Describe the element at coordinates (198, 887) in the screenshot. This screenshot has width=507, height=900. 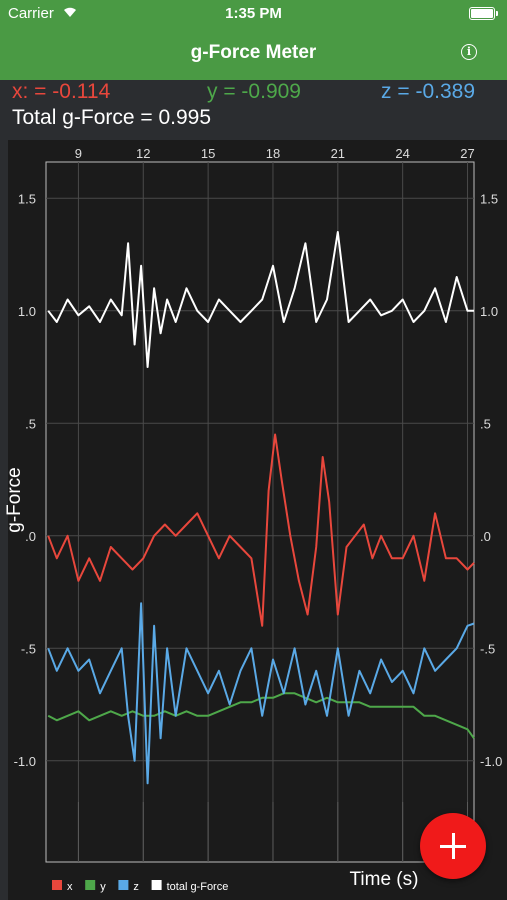
I see `legend-label: total g-Force` at that location.